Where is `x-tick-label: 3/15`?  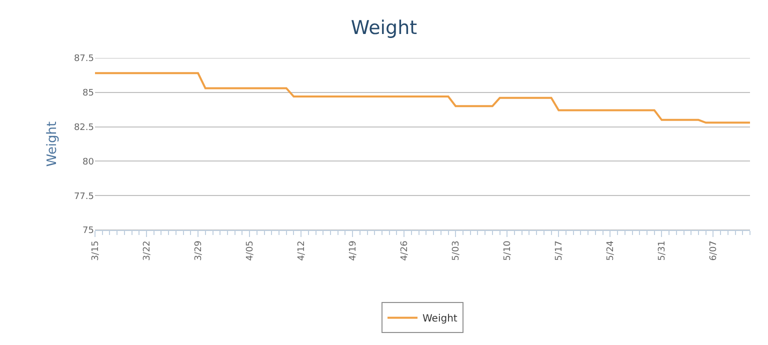 x-tick-label: 3/15 is located at coordinates (95, 250).